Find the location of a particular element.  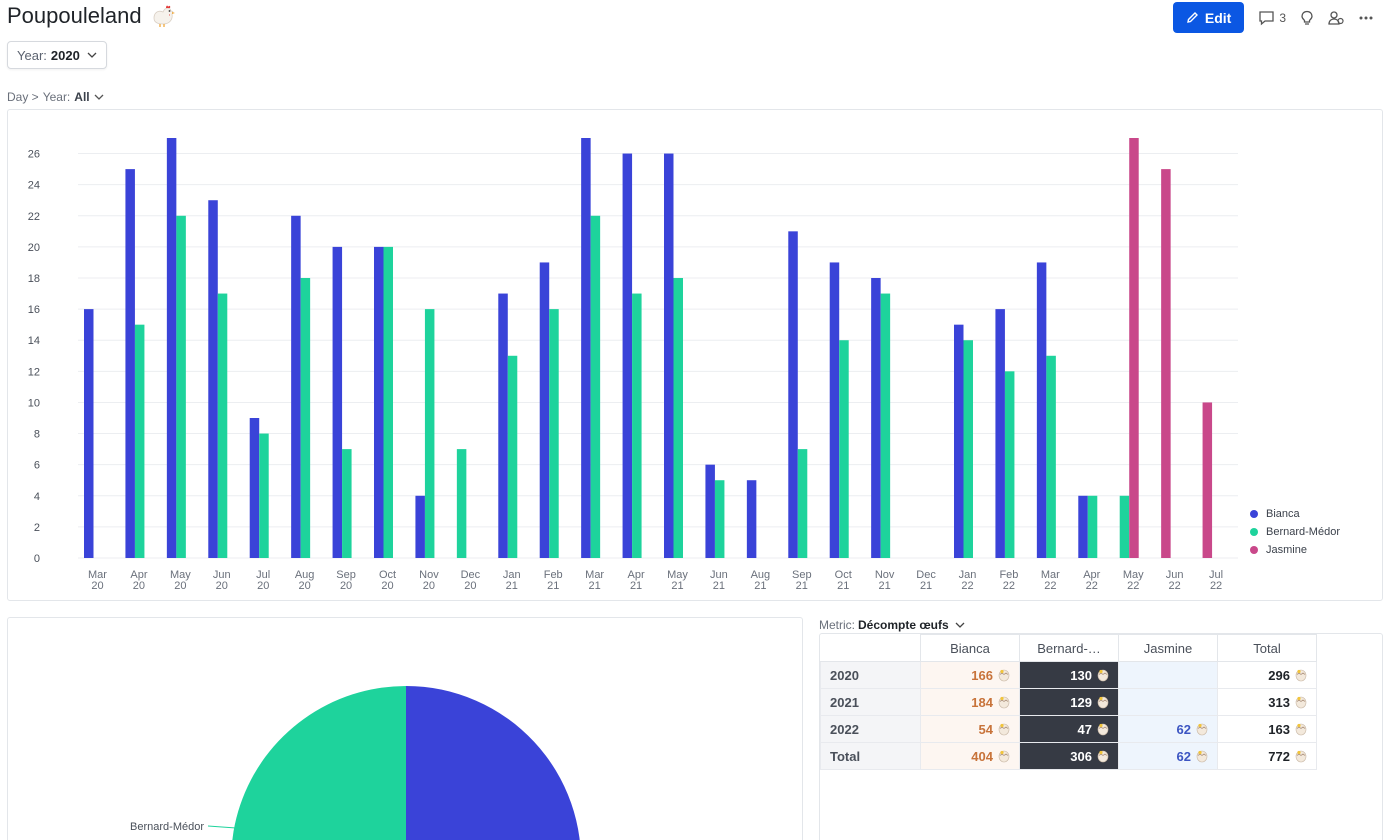

legend-item-bianca: Bianca is located at coordinates (1295, 514).